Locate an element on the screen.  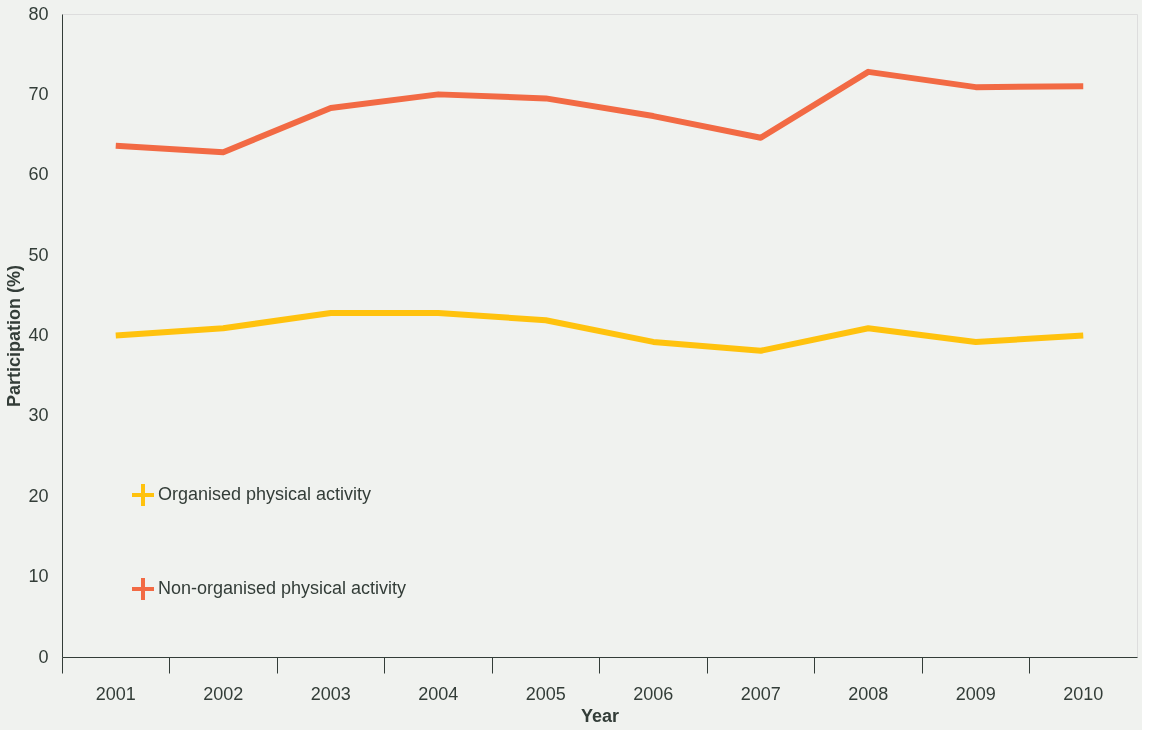
y-tick-label: 30 is located at coordinates (38, 415).